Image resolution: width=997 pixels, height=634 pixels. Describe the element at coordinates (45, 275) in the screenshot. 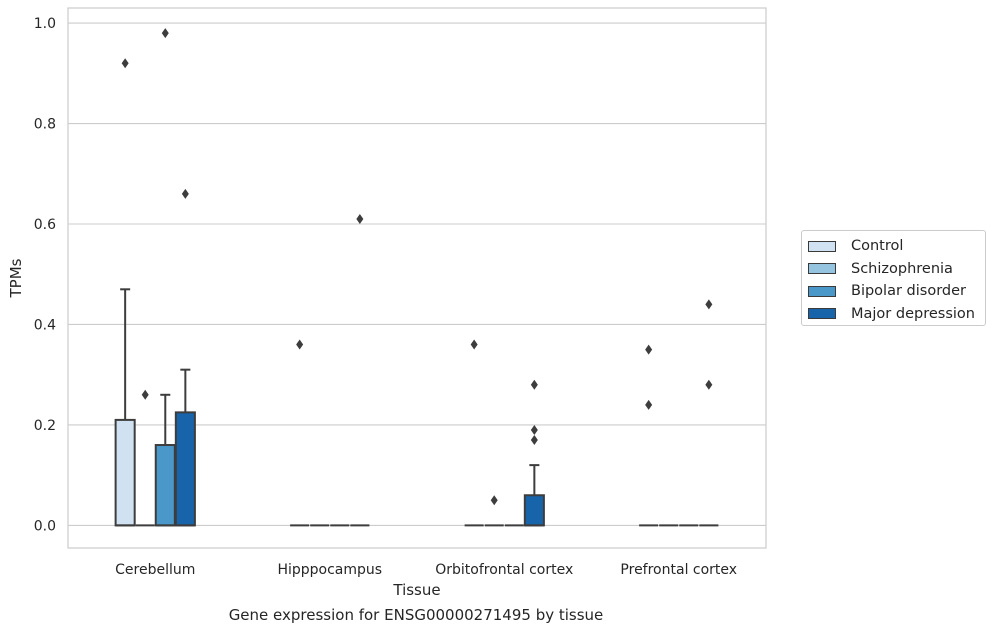

I see `y-tick-labels: 0.0 0.2 0.4 0.6 0.8 1.0` at that location.